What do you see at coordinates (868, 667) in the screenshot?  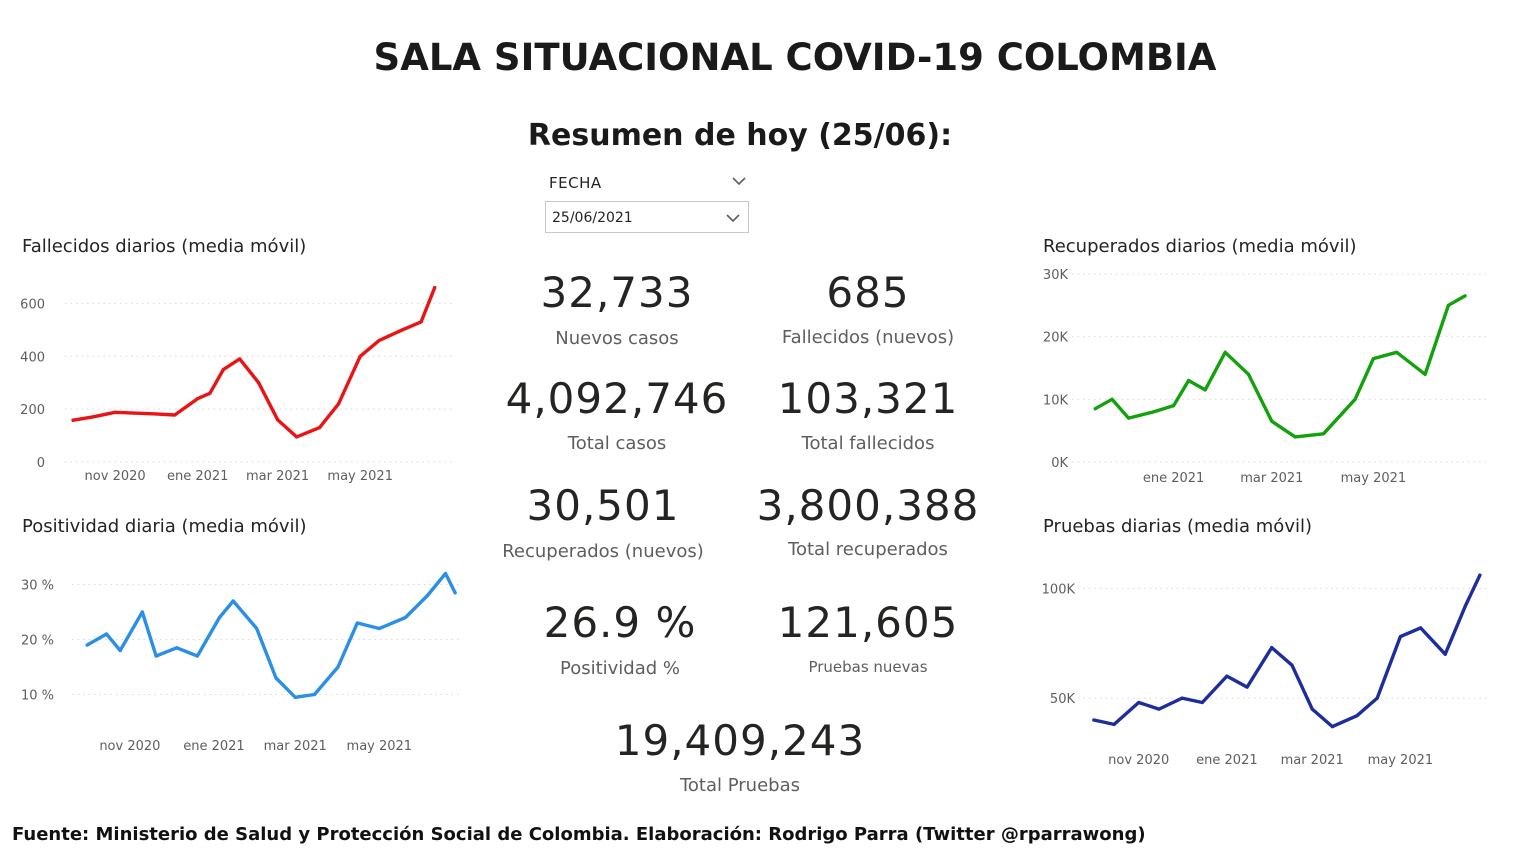 I see `kpi-pruebas-nuevas-label: Pruebas nuevas` at bounding box center [868, 667].